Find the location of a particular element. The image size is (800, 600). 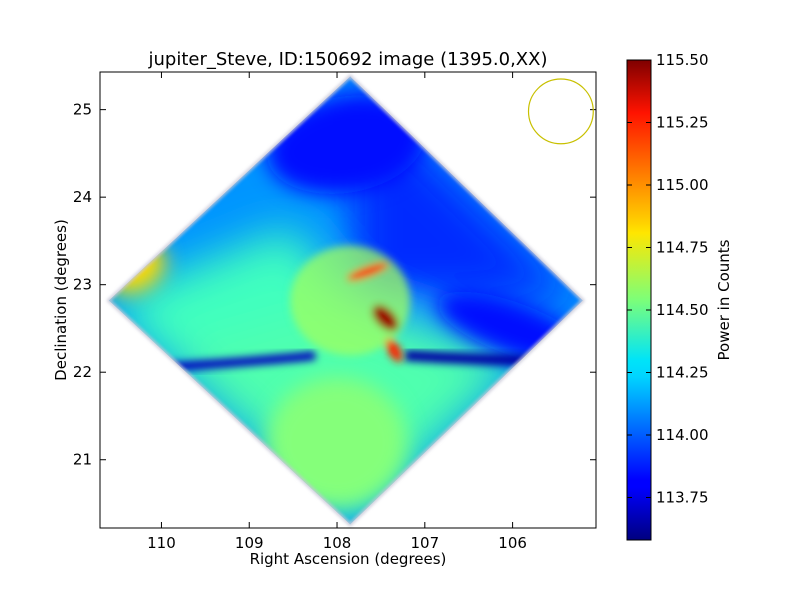

beam-circle-shape is located at coordinates (560, 111).